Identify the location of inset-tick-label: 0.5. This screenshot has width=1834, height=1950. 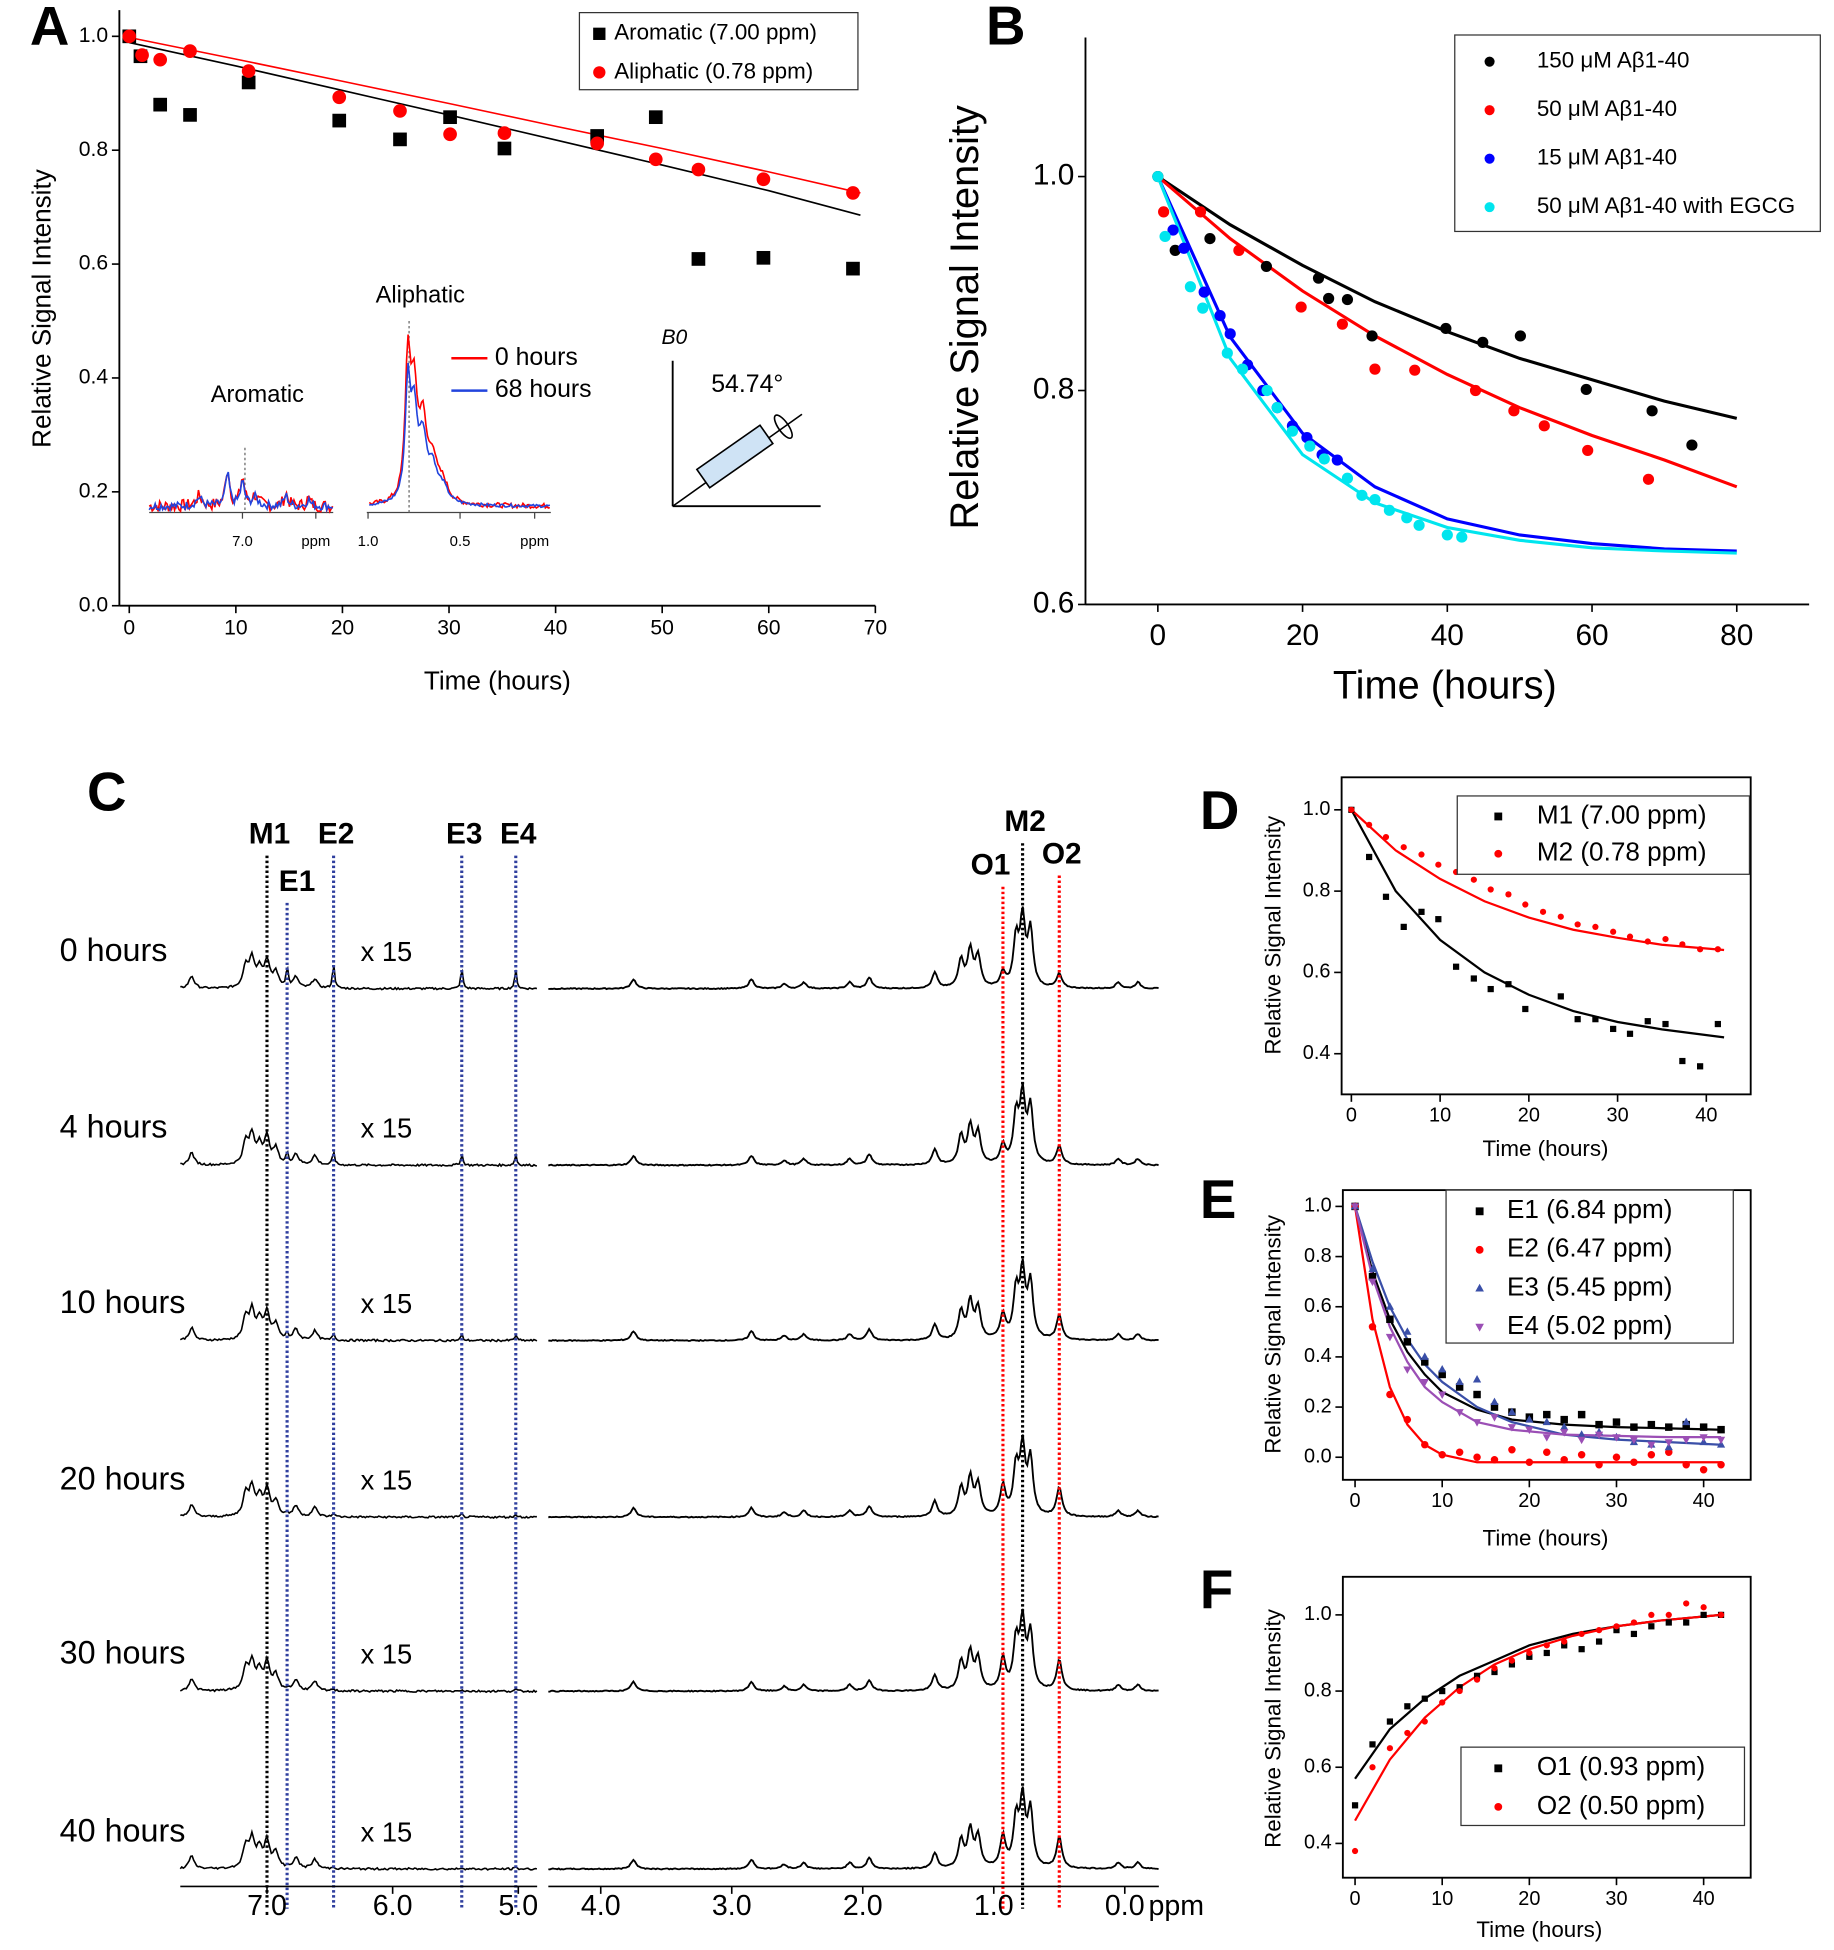
(460, 541).